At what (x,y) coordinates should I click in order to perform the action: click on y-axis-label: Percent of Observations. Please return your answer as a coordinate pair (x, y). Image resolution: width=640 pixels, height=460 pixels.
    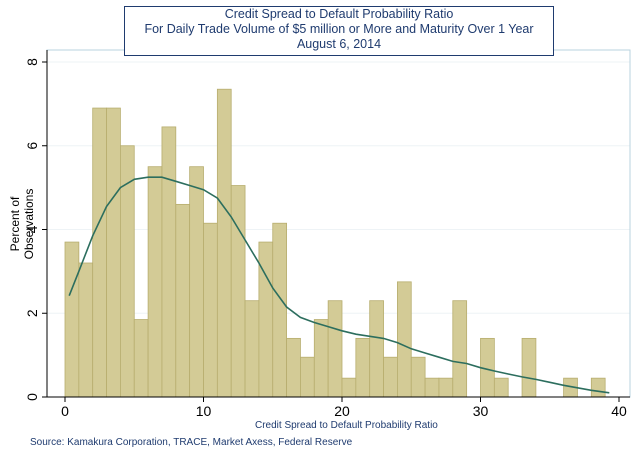
    Looking at the image, I should click on (22, 224).